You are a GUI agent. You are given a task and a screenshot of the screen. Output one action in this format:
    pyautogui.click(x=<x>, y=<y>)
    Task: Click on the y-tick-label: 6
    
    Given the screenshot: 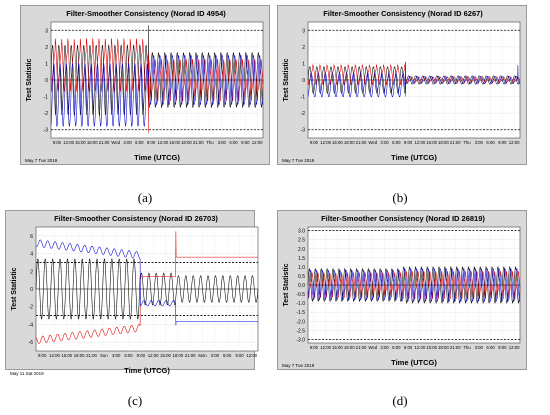 What is the action you would take?
    pyautogui.click(x=31, y=237)
    